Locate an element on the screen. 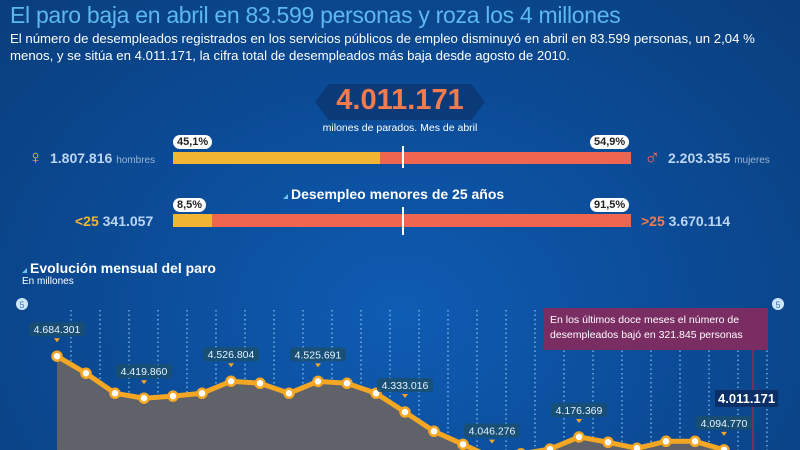 This screenshot has height=450, width=800. youth-bar-fill is located at coordinates (192, 220).